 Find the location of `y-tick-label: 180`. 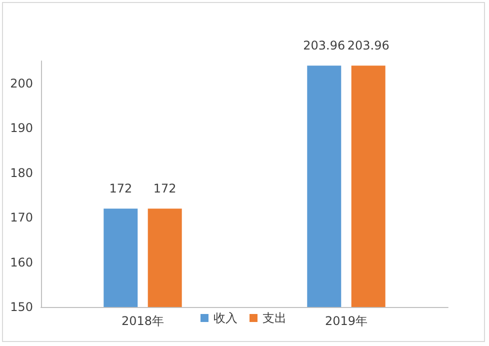

y-tick-label: 180 is located at coordinates (21, 173).